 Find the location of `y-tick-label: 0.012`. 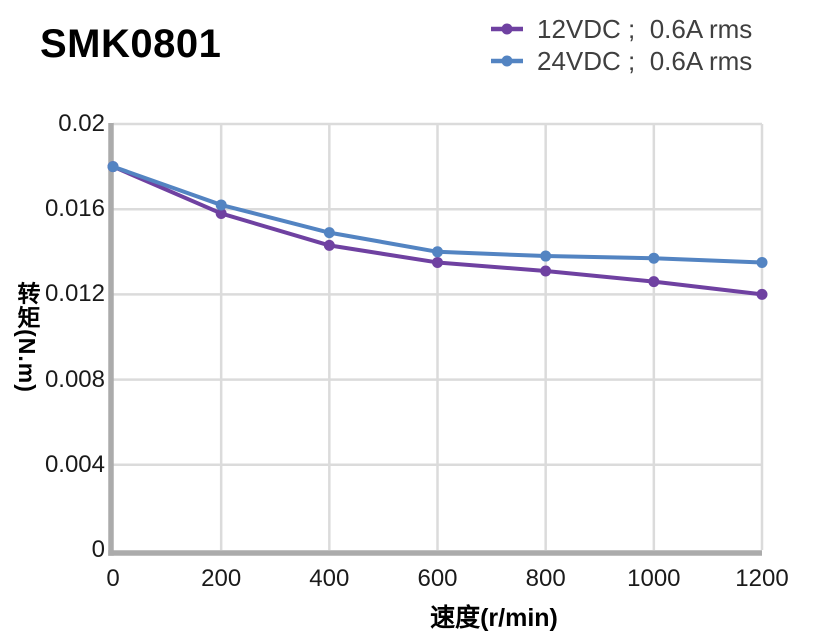

y-tick-label: 0.012 is located at coordinates (74, 294).